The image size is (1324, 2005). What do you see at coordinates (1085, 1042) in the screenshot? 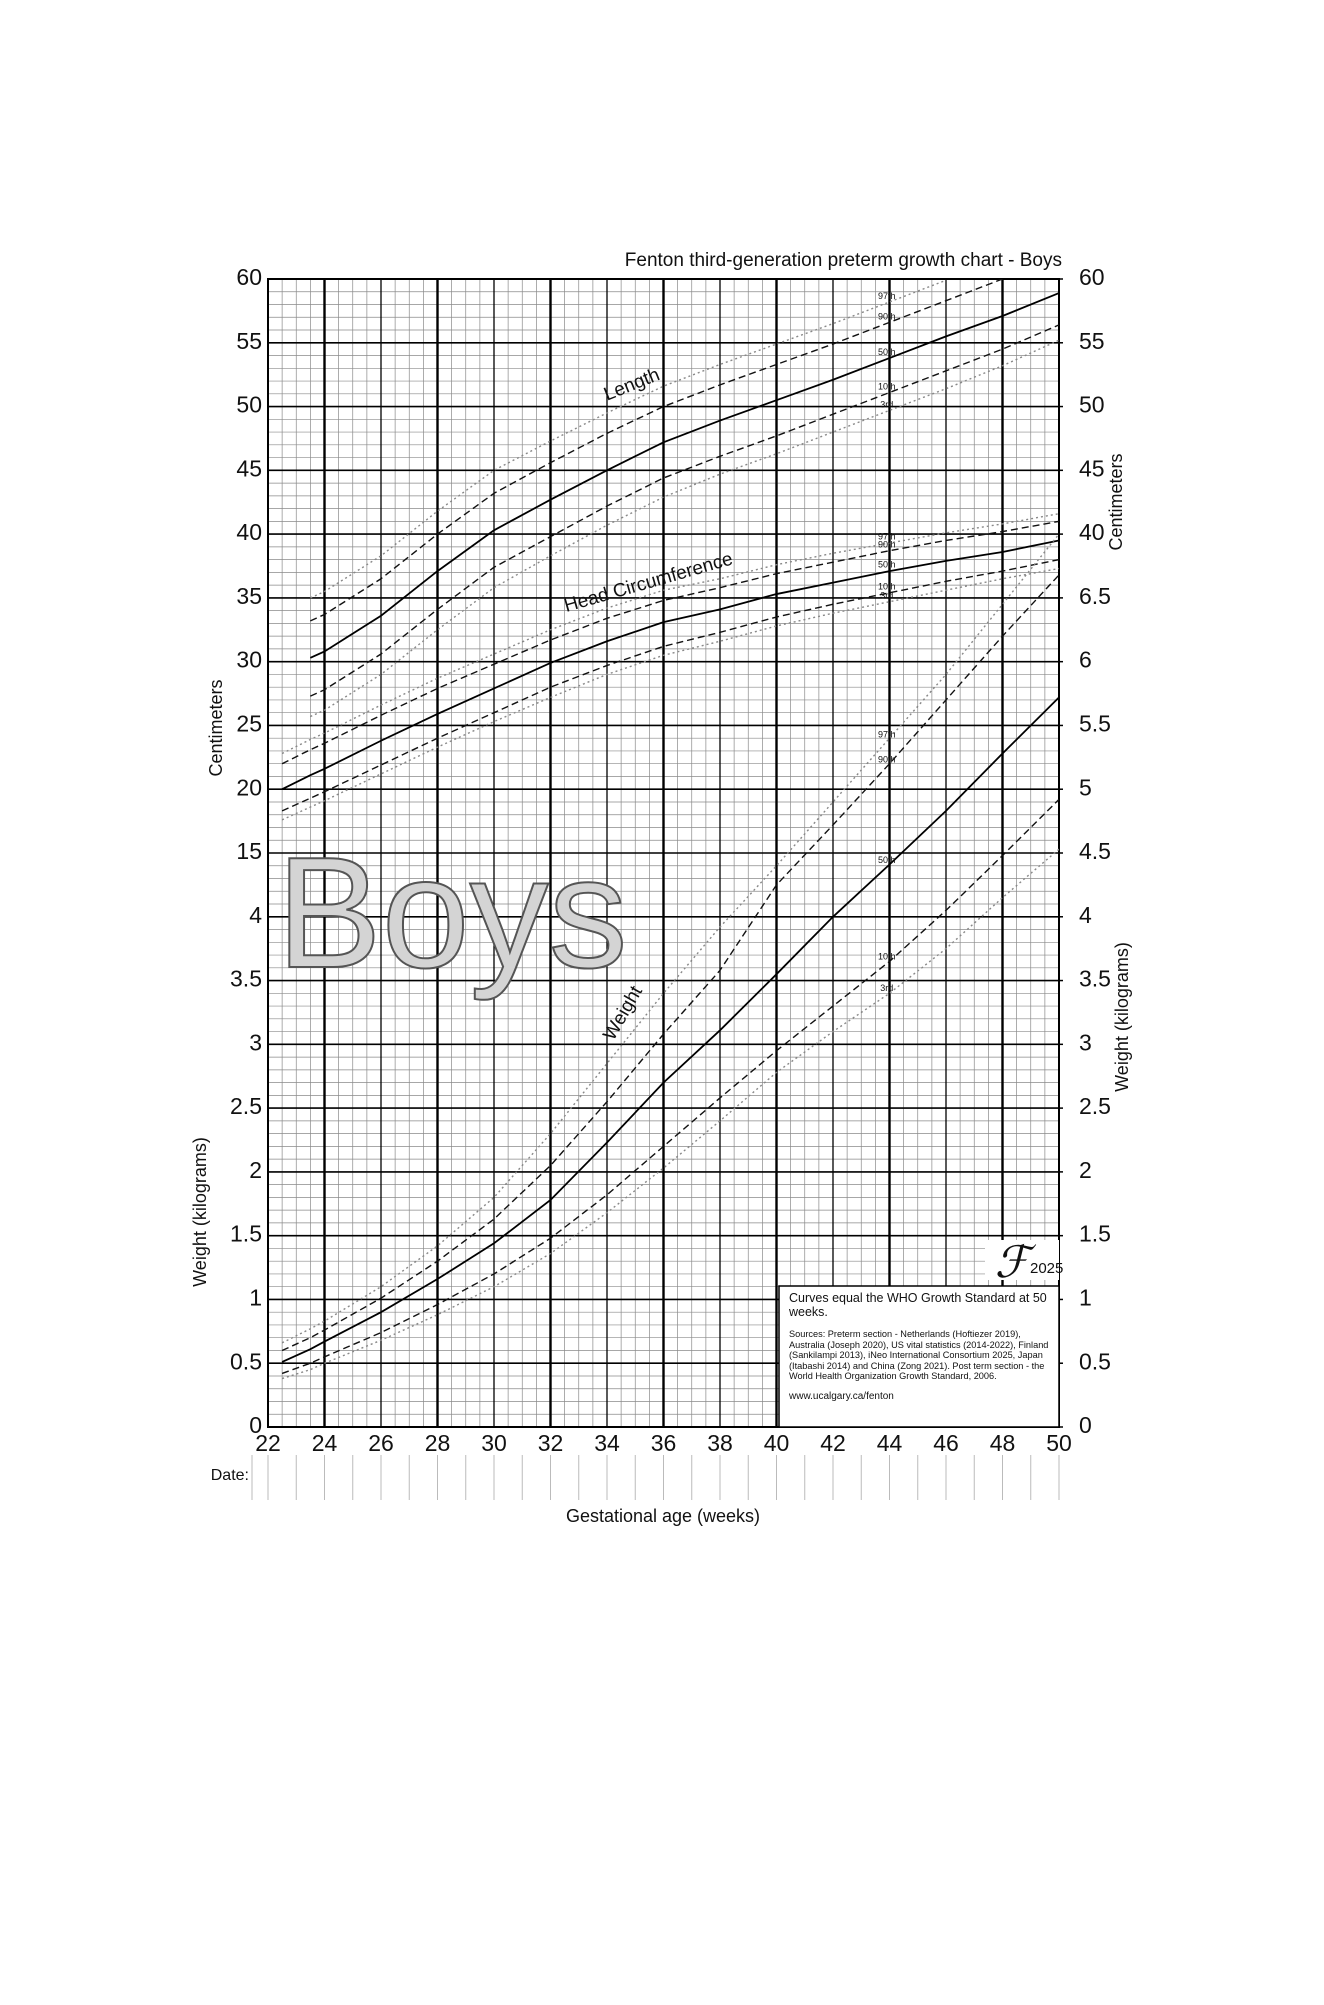
I see `y2-tick-label: 3` at bounding box center [1085, 1042].